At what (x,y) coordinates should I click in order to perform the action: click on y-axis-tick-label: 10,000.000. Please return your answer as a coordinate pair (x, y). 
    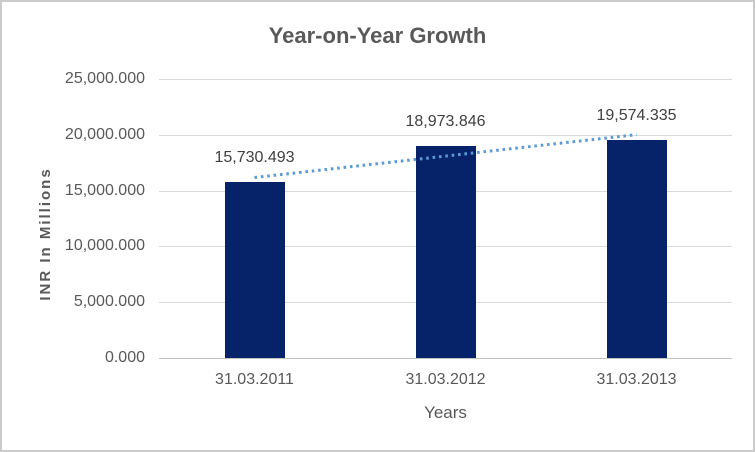
    Looking at the image, I should click on (104, 246).